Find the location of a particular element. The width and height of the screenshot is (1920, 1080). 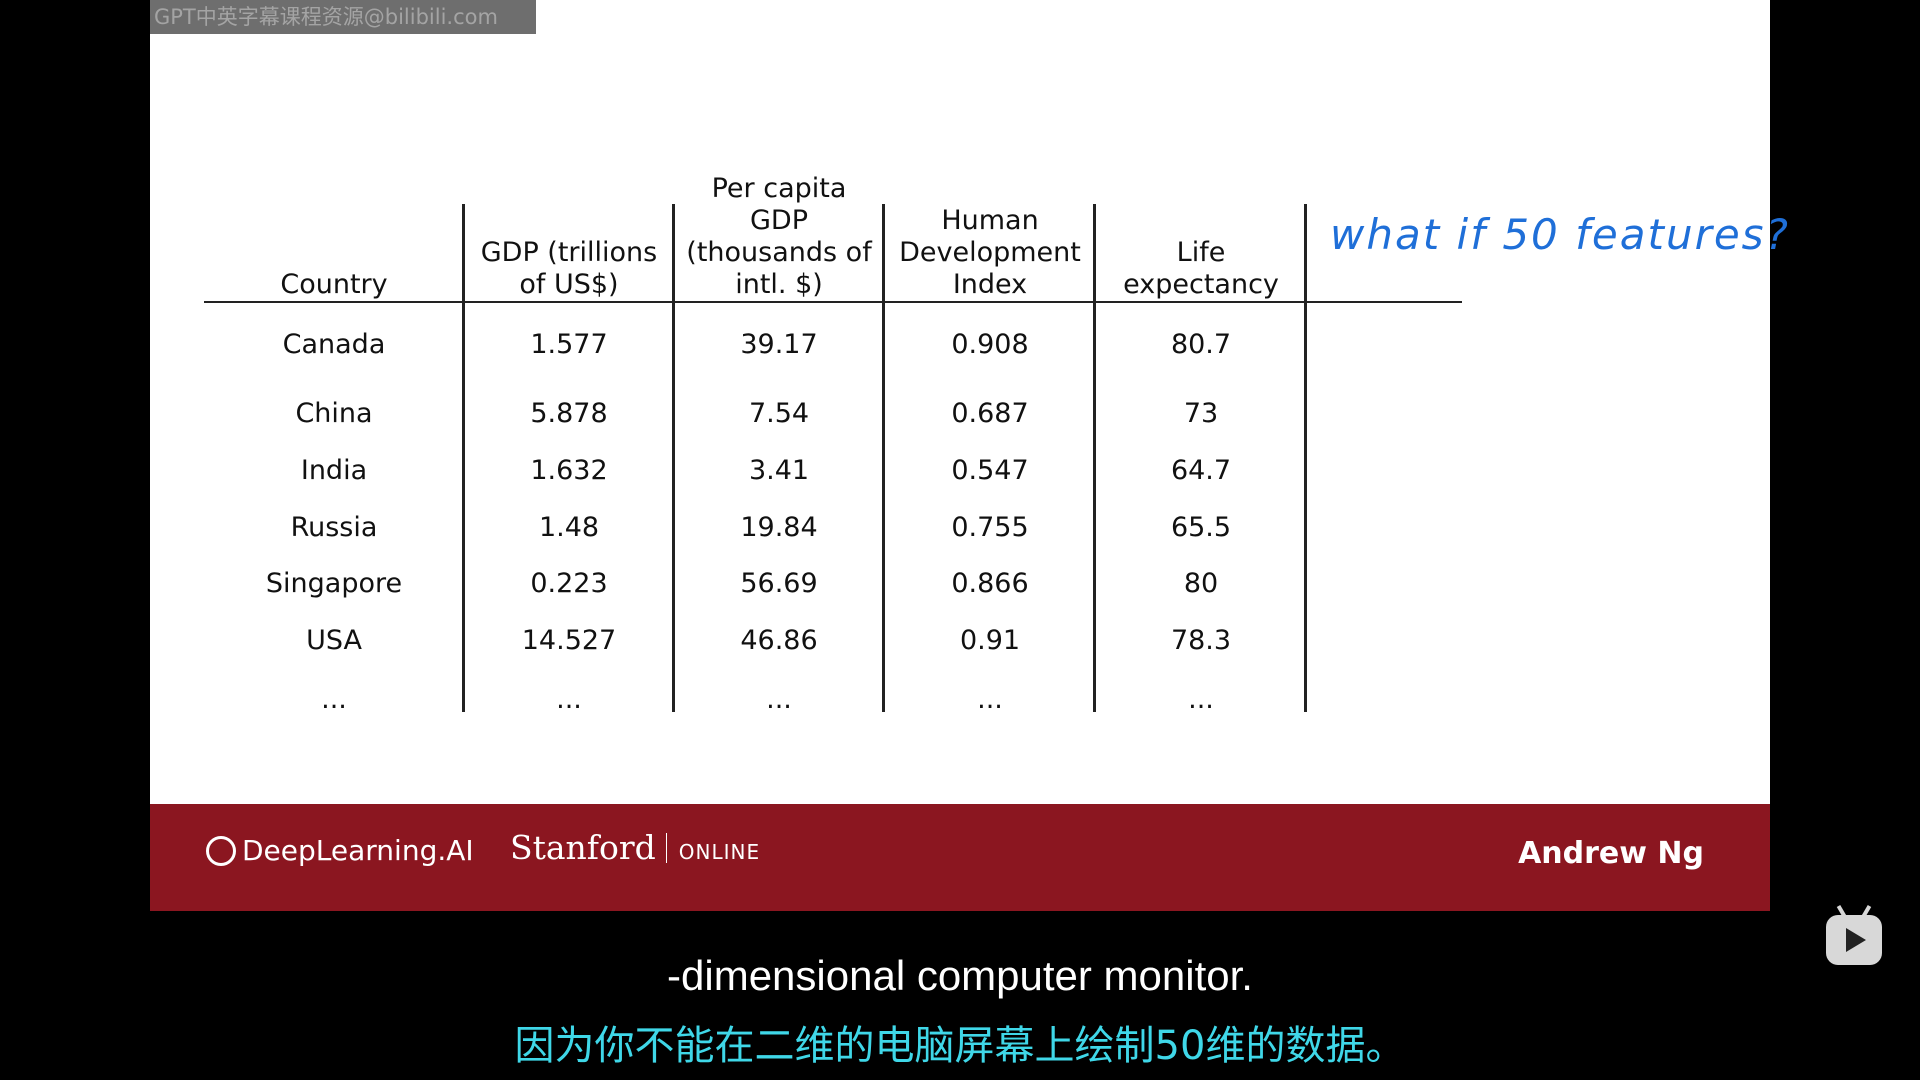

table-cell: 0.547 is located at coordinates (990, 470).